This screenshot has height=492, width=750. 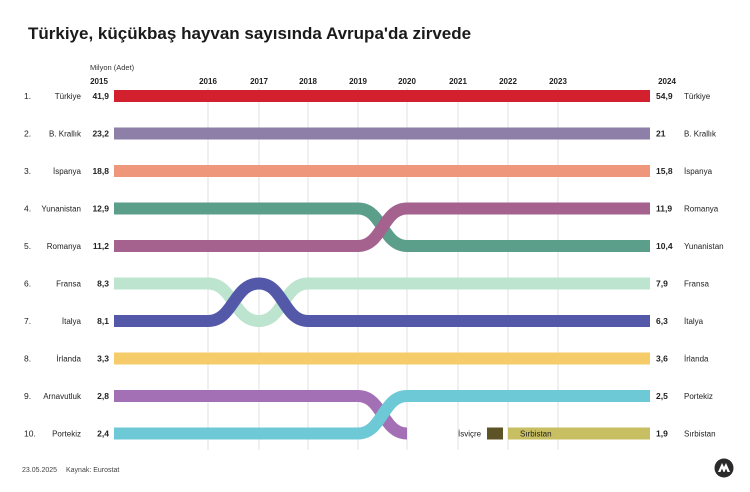 What do you see at coordinates (66, 434) in the screenshot?
I see `series-name-left: Portekiz` at bounding box center [66, 434].